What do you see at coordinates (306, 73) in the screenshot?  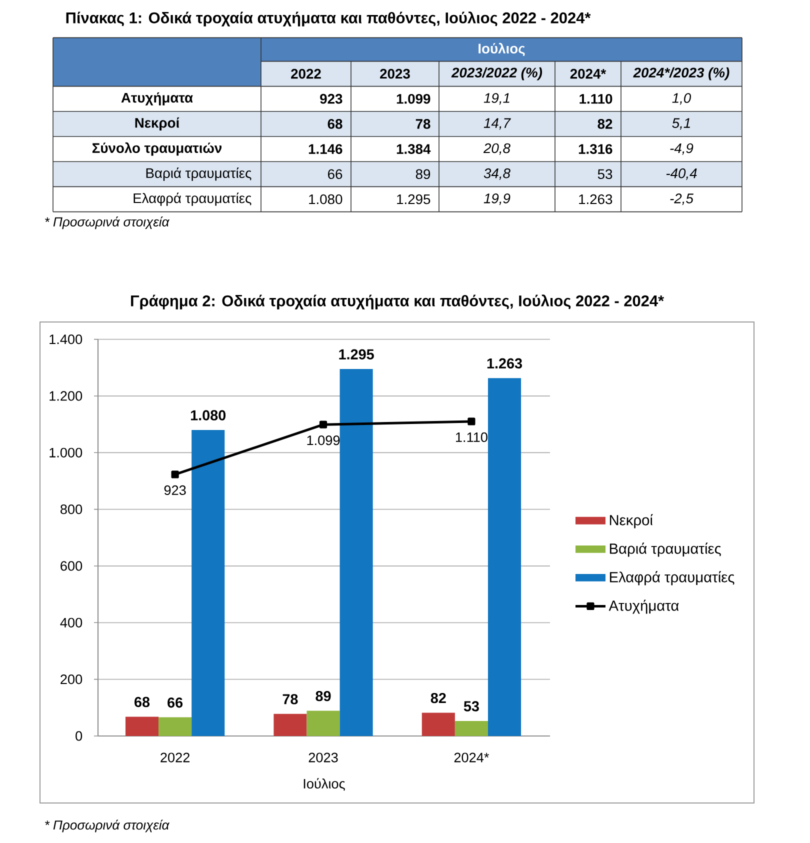 I see `category-label: 2022` at bounding box center [306, 73].